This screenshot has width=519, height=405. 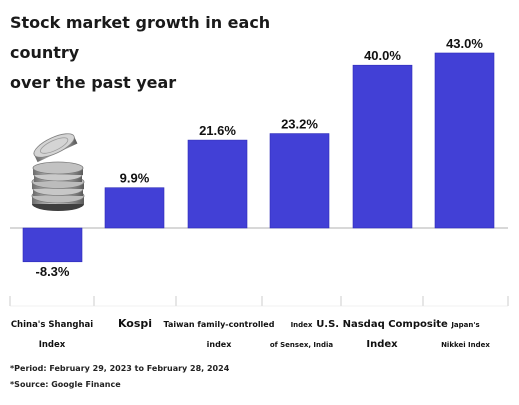 I want to click on category-label-1-line-0: Kospi, so click(x=135, y=323).